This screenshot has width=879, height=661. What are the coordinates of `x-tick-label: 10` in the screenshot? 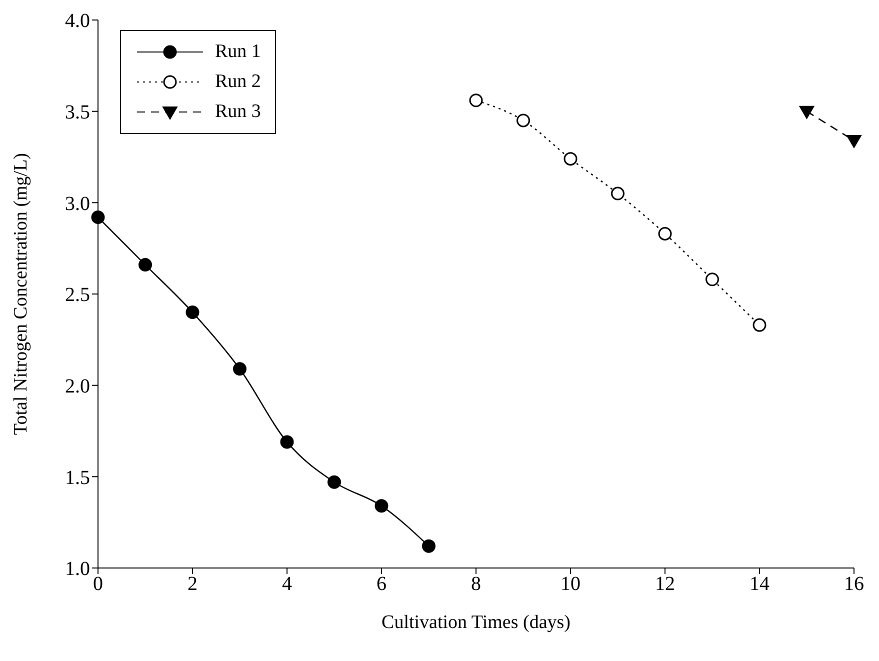 It's located at (570, 584).